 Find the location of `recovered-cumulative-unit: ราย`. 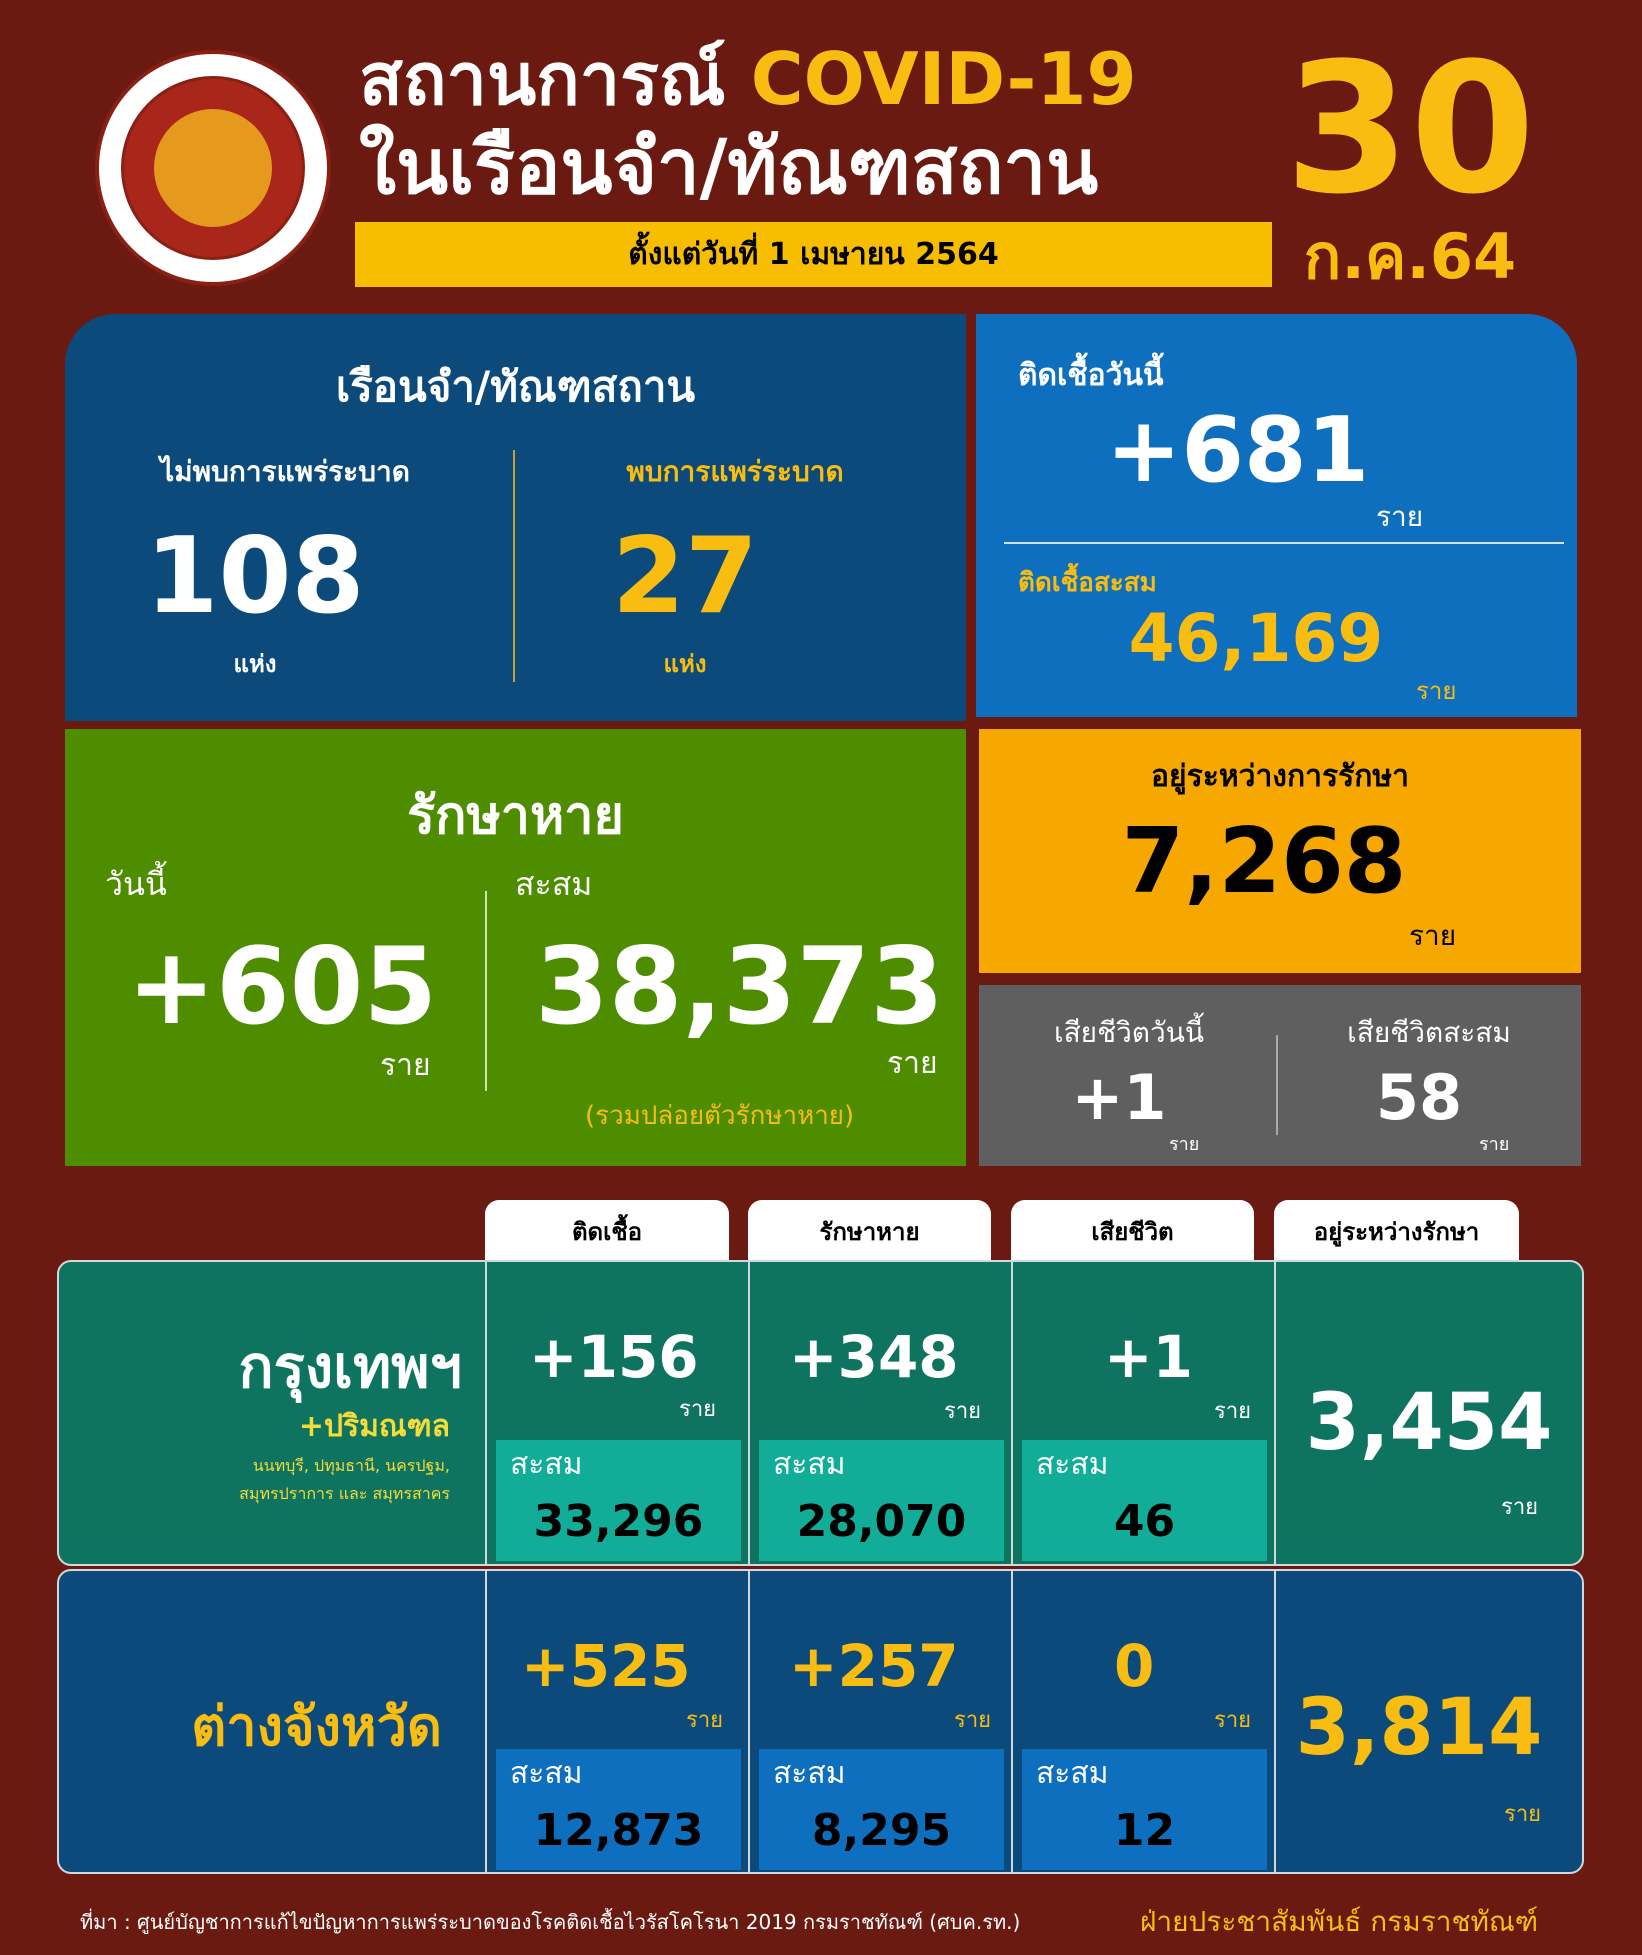

recovered-cumulative-unit: ราย is located at coordinates (912, 1063).